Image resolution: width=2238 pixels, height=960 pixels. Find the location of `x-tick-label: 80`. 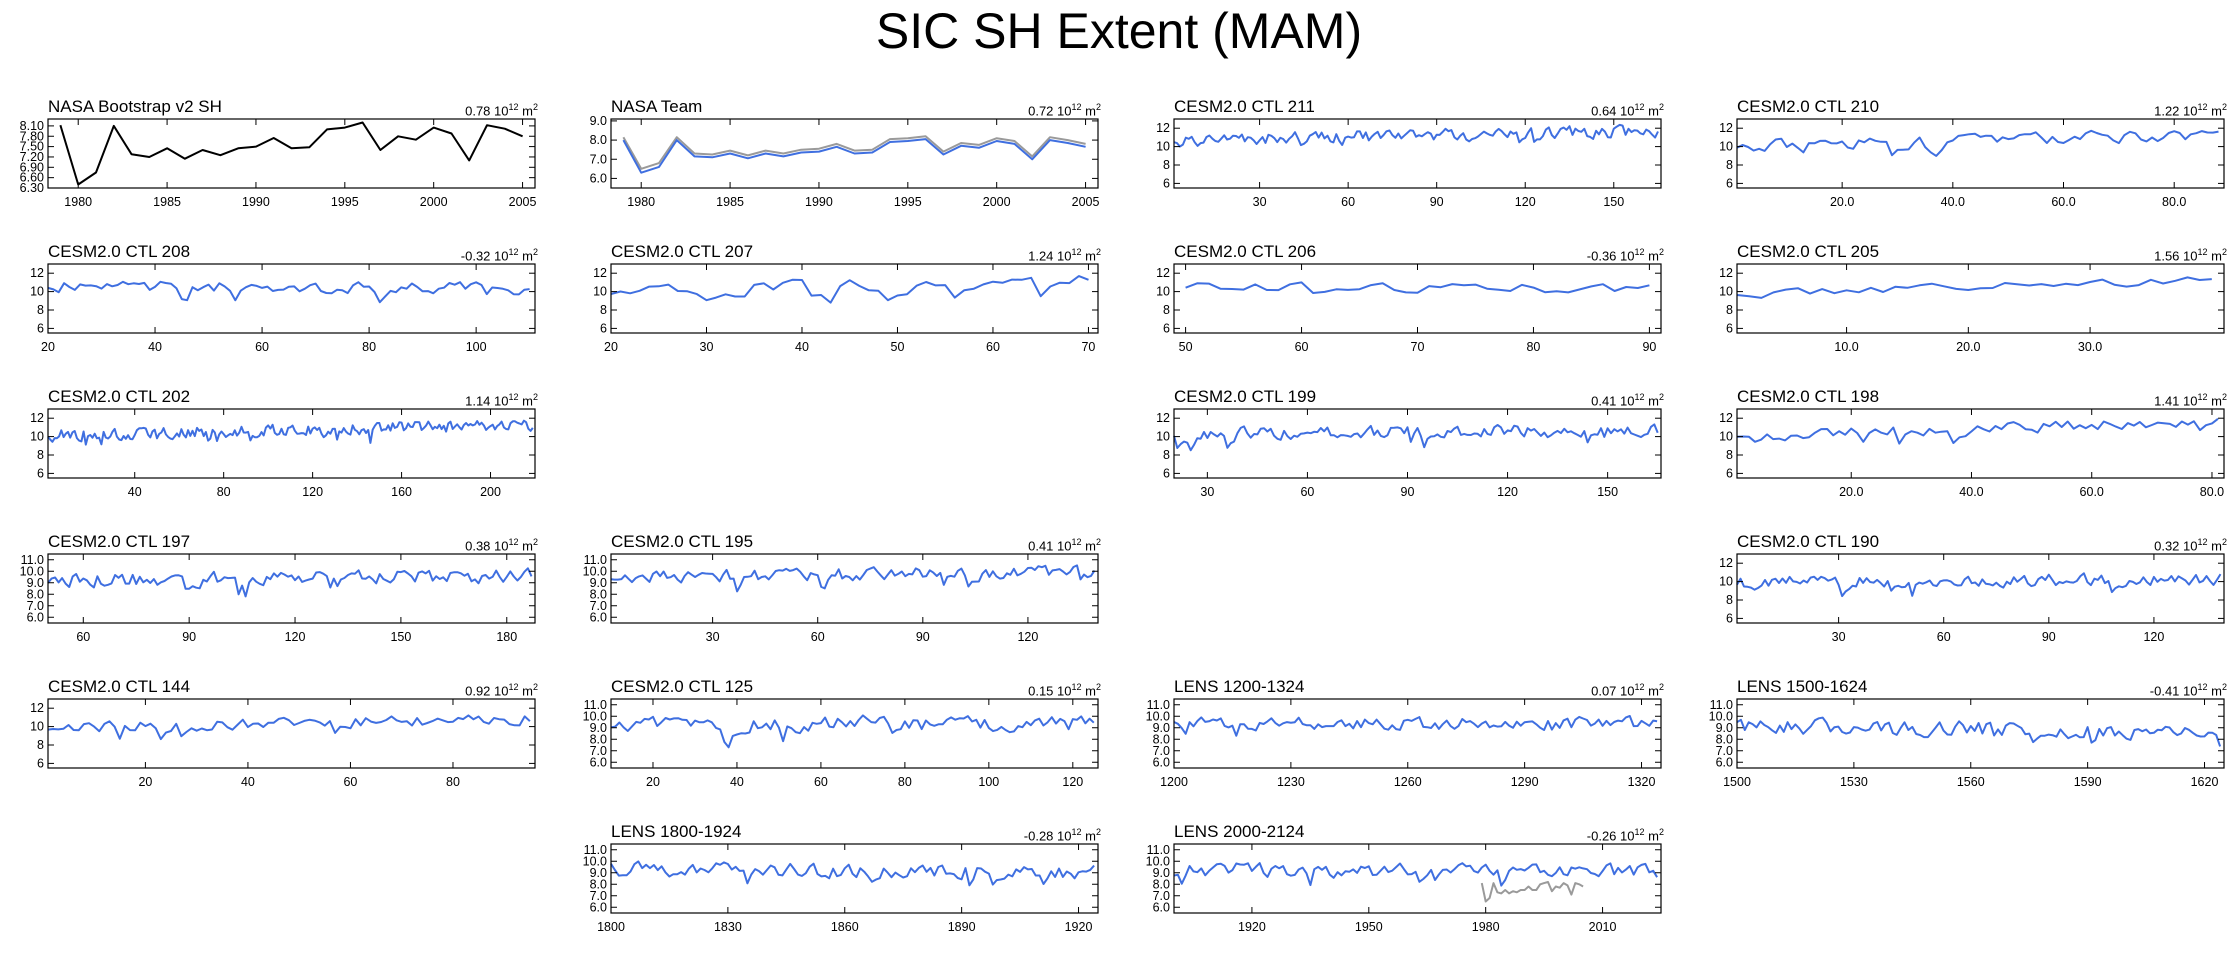

x-tick-label: 80 is located at coordinates (453, 782).